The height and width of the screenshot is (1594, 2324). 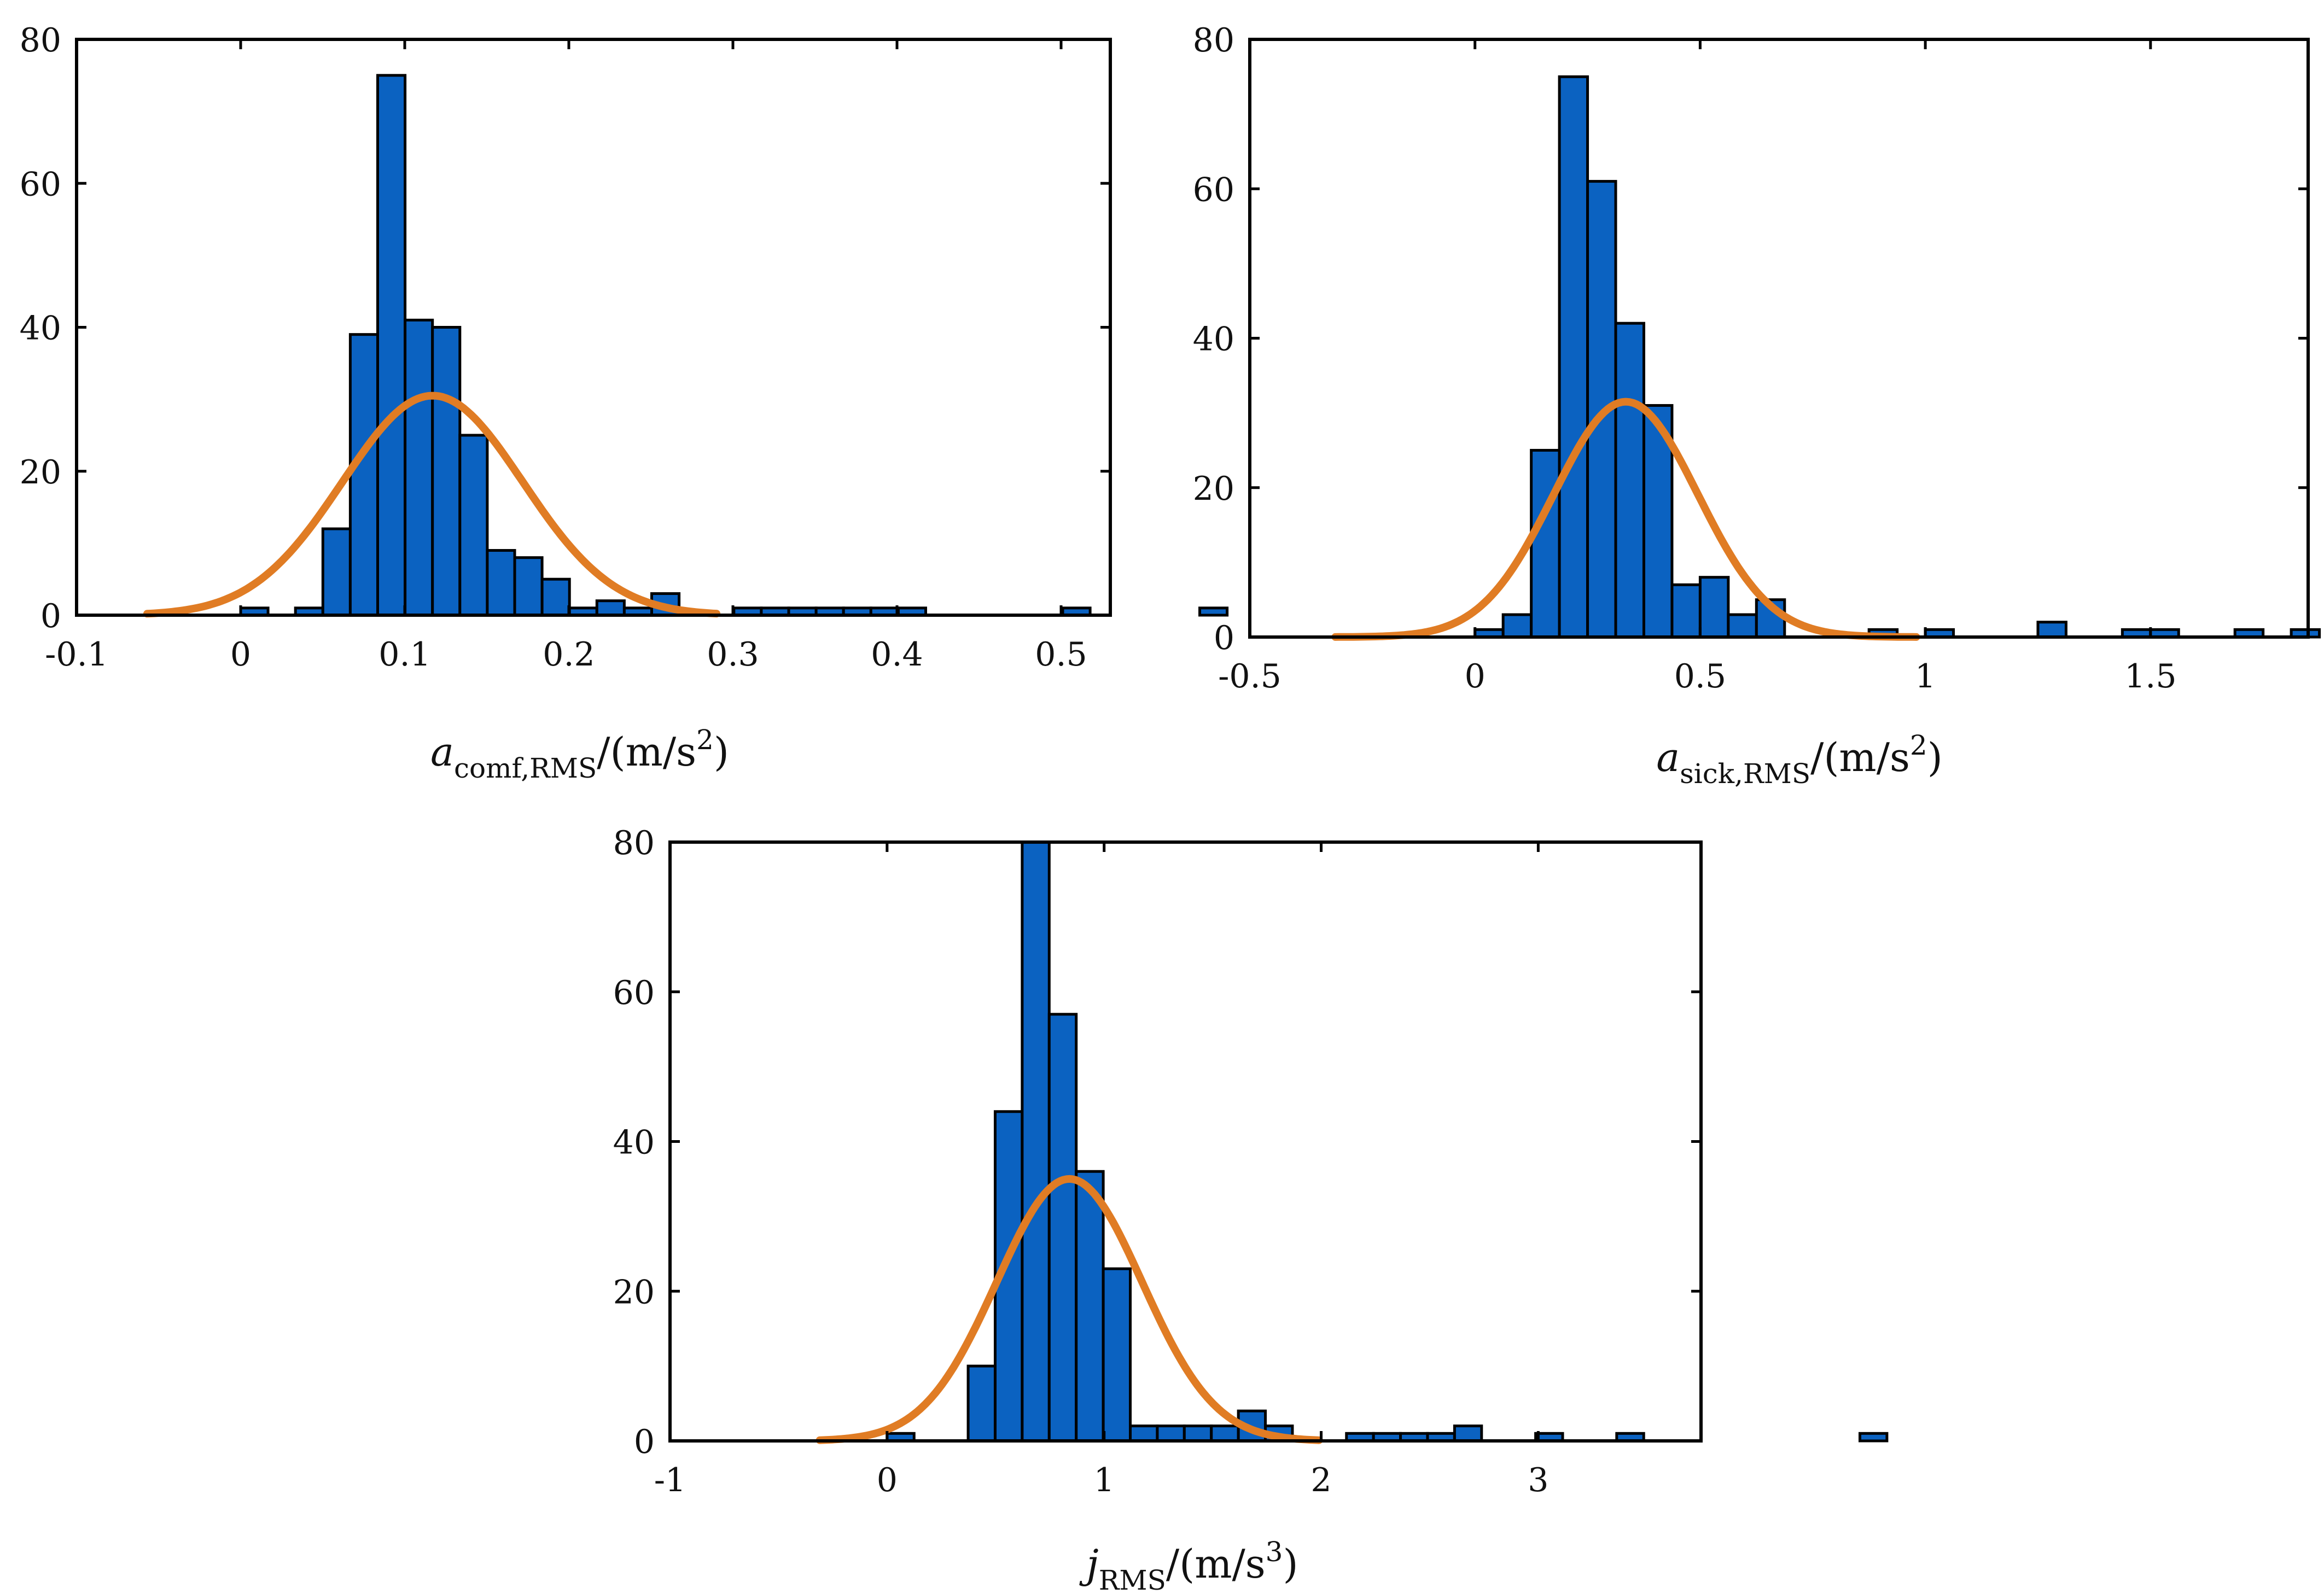 What do you see at coordinates (525, 768) in the screenshot?
I see `x-axis-label-sub: comf,RMS` at bounding box center [525, 768].